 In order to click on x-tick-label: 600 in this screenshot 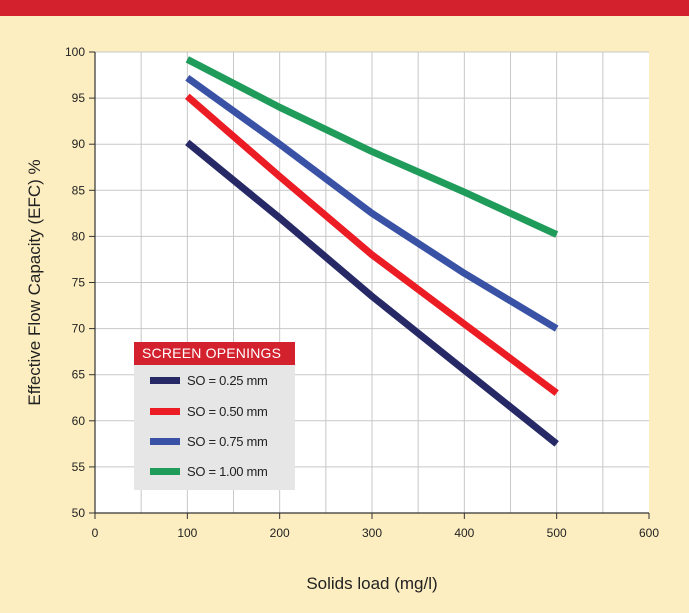, I will do `click(649, 533)`.